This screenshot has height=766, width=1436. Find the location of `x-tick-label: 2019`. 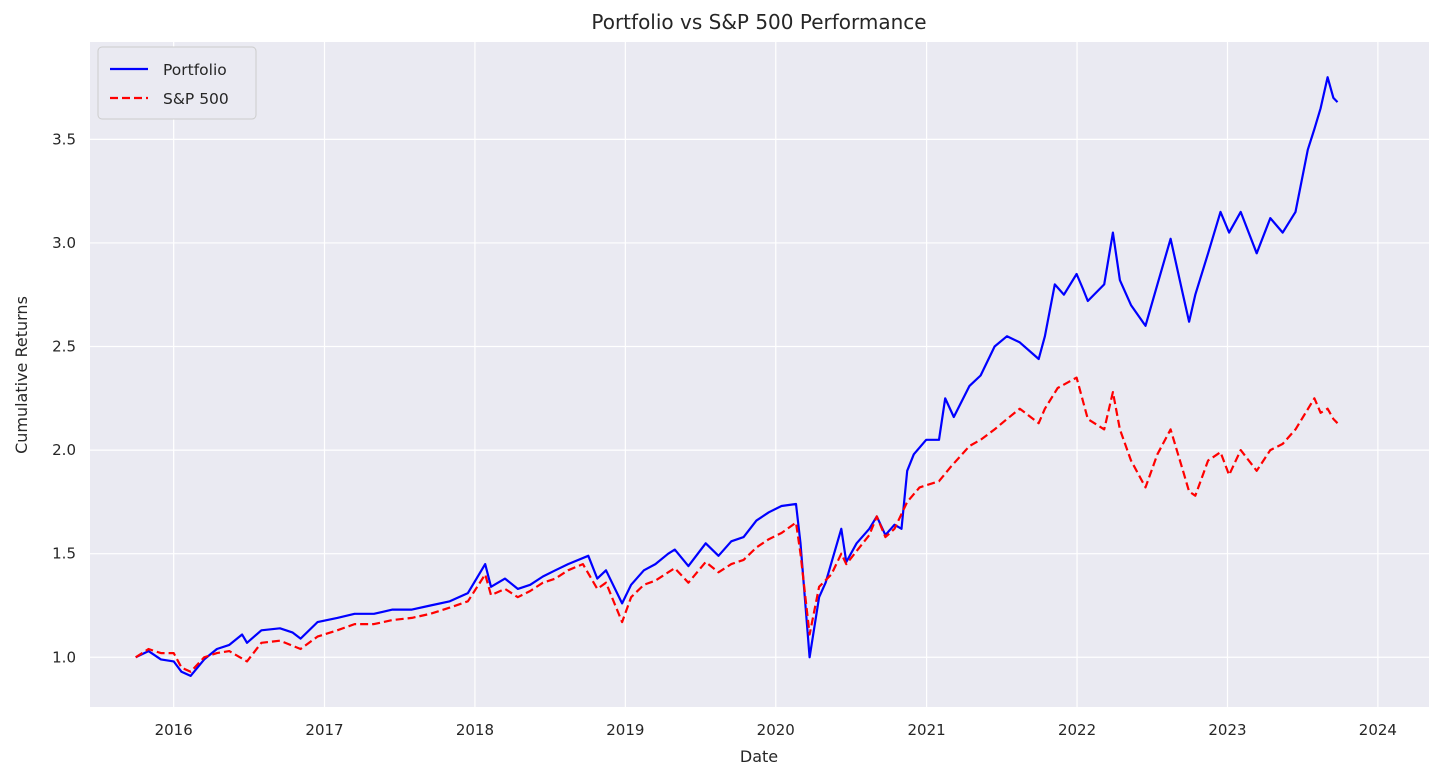

x-tick-label: 2019 is located at coordinates (625, 730).